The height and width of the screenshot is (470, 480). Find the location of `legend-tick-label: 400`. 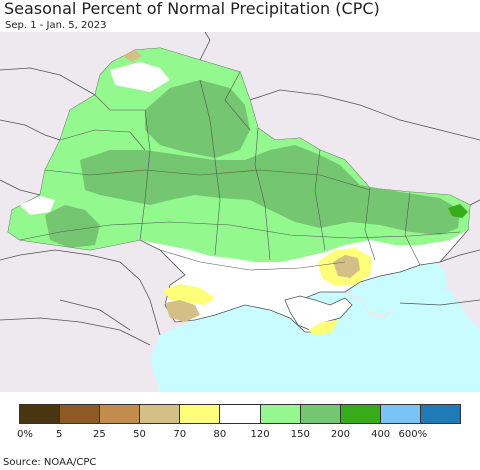

legend-tick-label: 400 is located at coordinates (381, 434).